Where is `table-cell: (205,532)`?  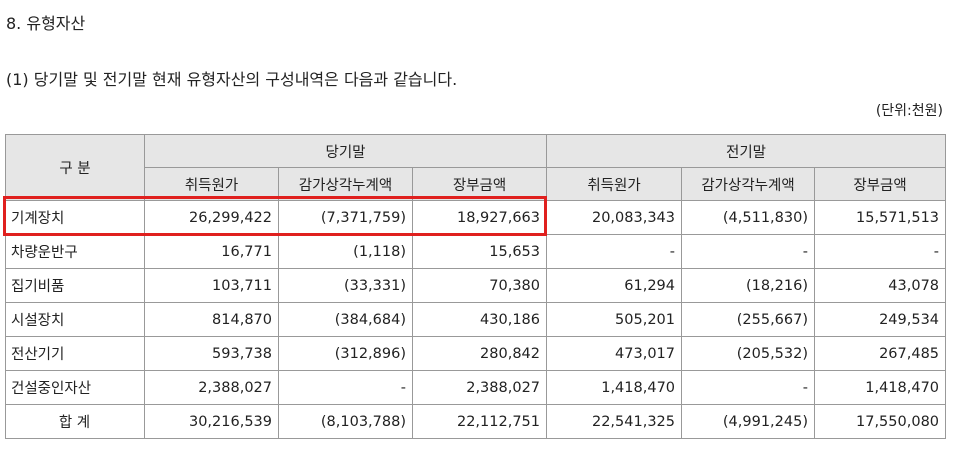
table-cell: (205,532) is located at coordinates (748, 353).